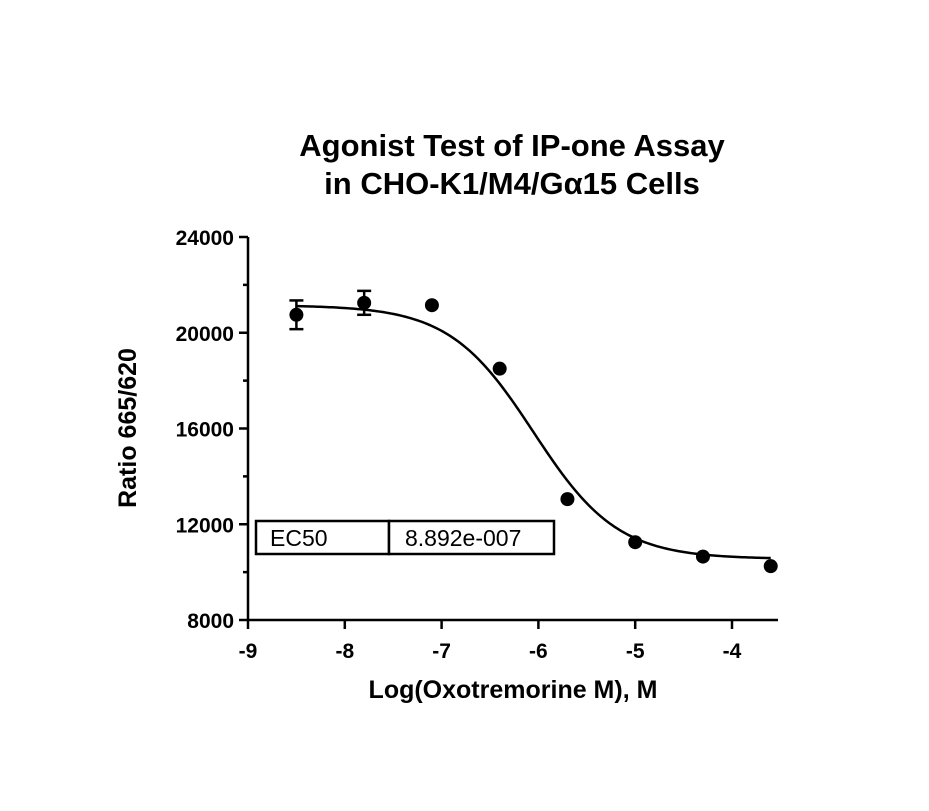  What do you see at coordinates (299, 538) in the screenshot?
I see `ec50-label: EC50` at bounding box center [299, 538].